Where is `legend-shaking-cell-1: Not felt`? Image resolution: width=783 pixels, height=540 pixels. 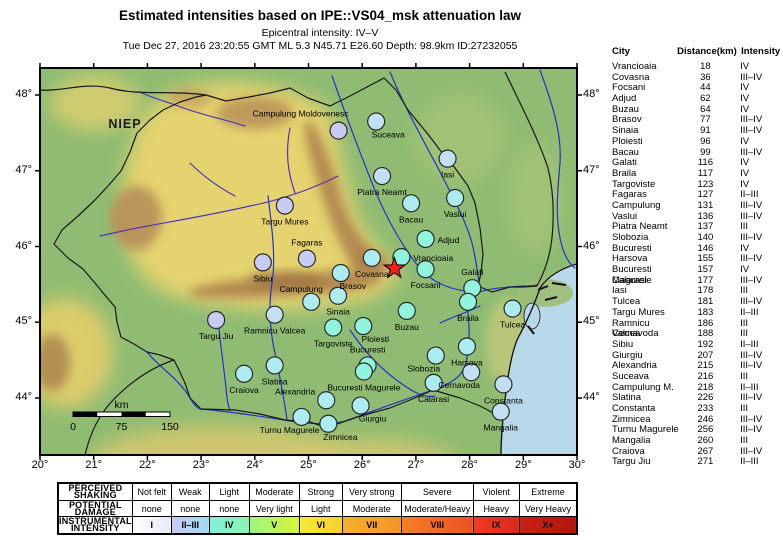 legend-shaking-cell-1: Not felt is located at coordinates (151, 491).